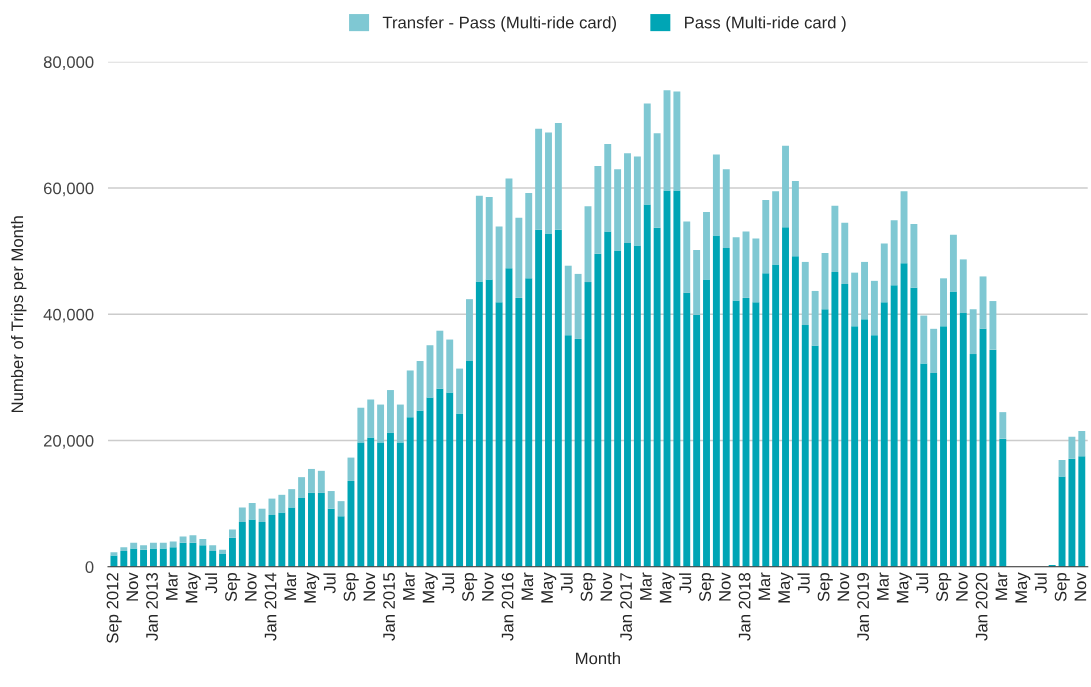 The height and width of the screenshot is (687, 1091). Describe the element at coordinates (68, 63) in the screenshot. I see `y-tick-label: 80,000` at that location.